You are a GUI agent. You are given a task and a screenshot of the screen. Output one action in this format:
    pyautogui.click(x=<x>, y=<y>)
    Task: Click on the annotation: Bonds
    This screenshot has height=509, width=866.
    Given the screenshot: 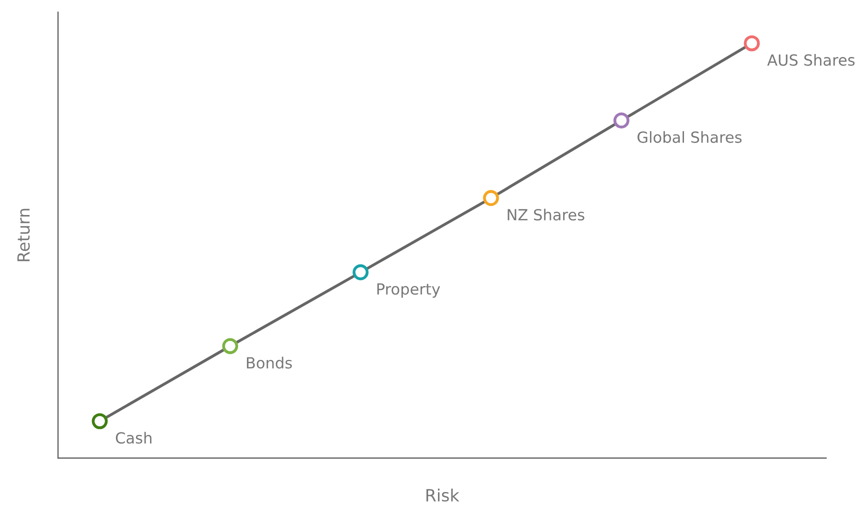 What is the action you would take?
    pyautogui.click(x=269, y=362)
    